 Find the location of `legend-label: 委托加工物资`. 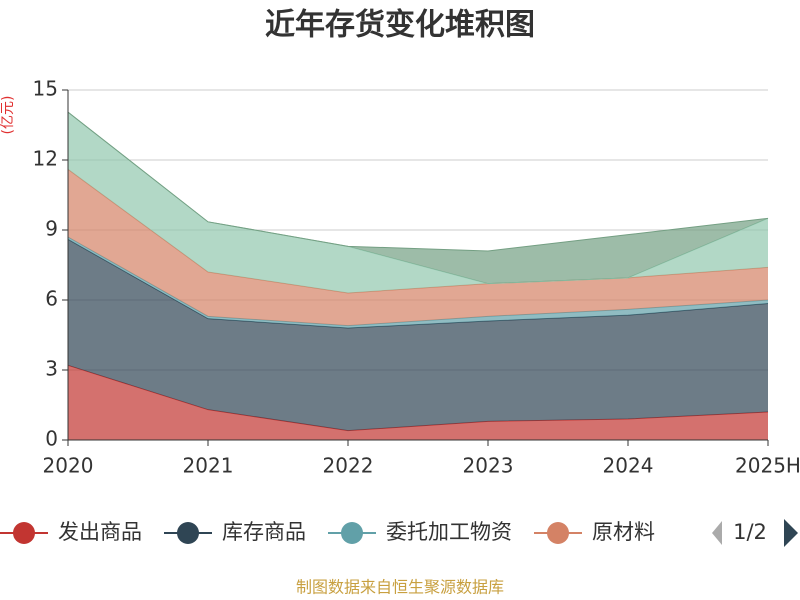

legend-label: 委托加工物资 is located at coordinates (449, 532).